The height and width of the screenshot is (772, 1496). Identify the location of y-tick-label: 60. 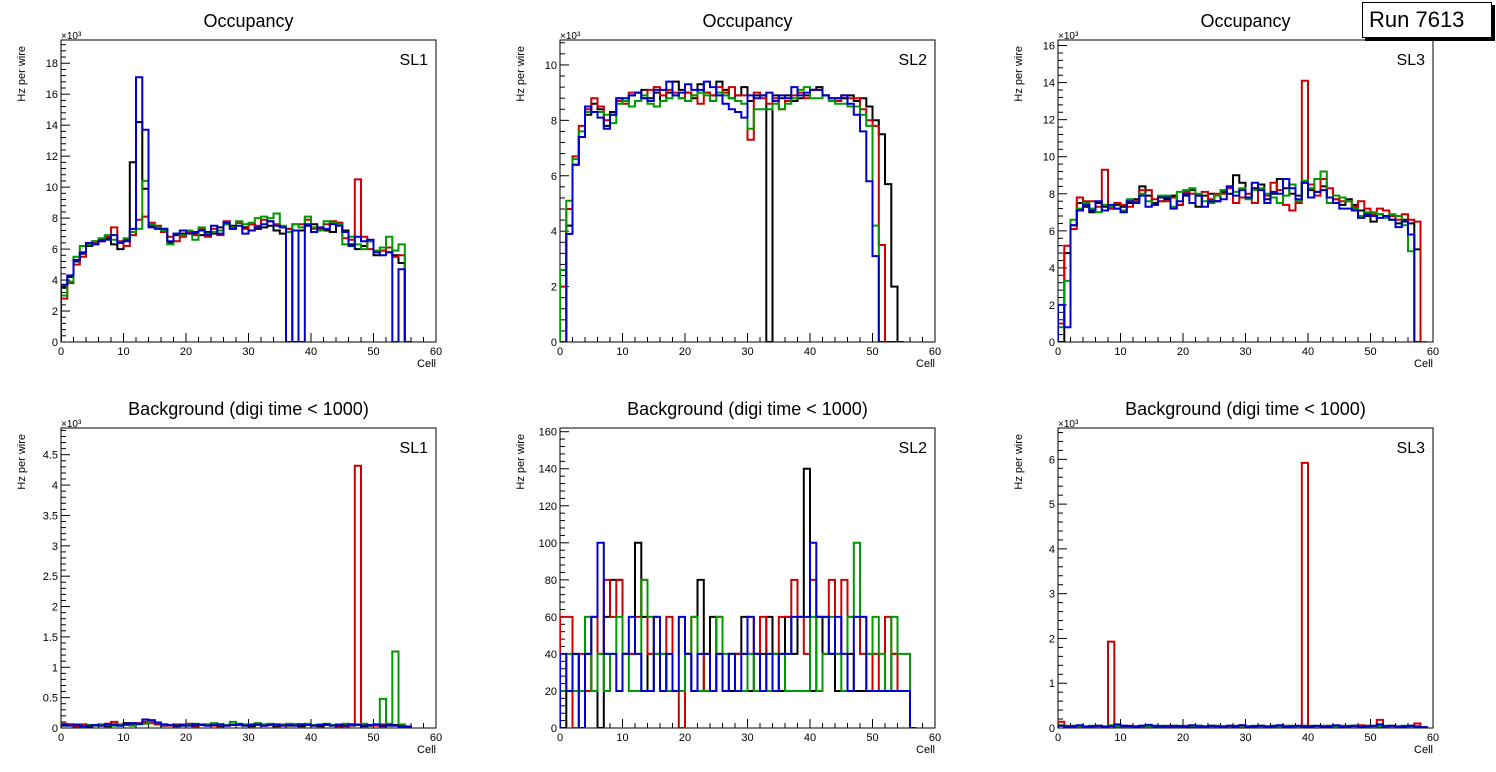
(551, 618).